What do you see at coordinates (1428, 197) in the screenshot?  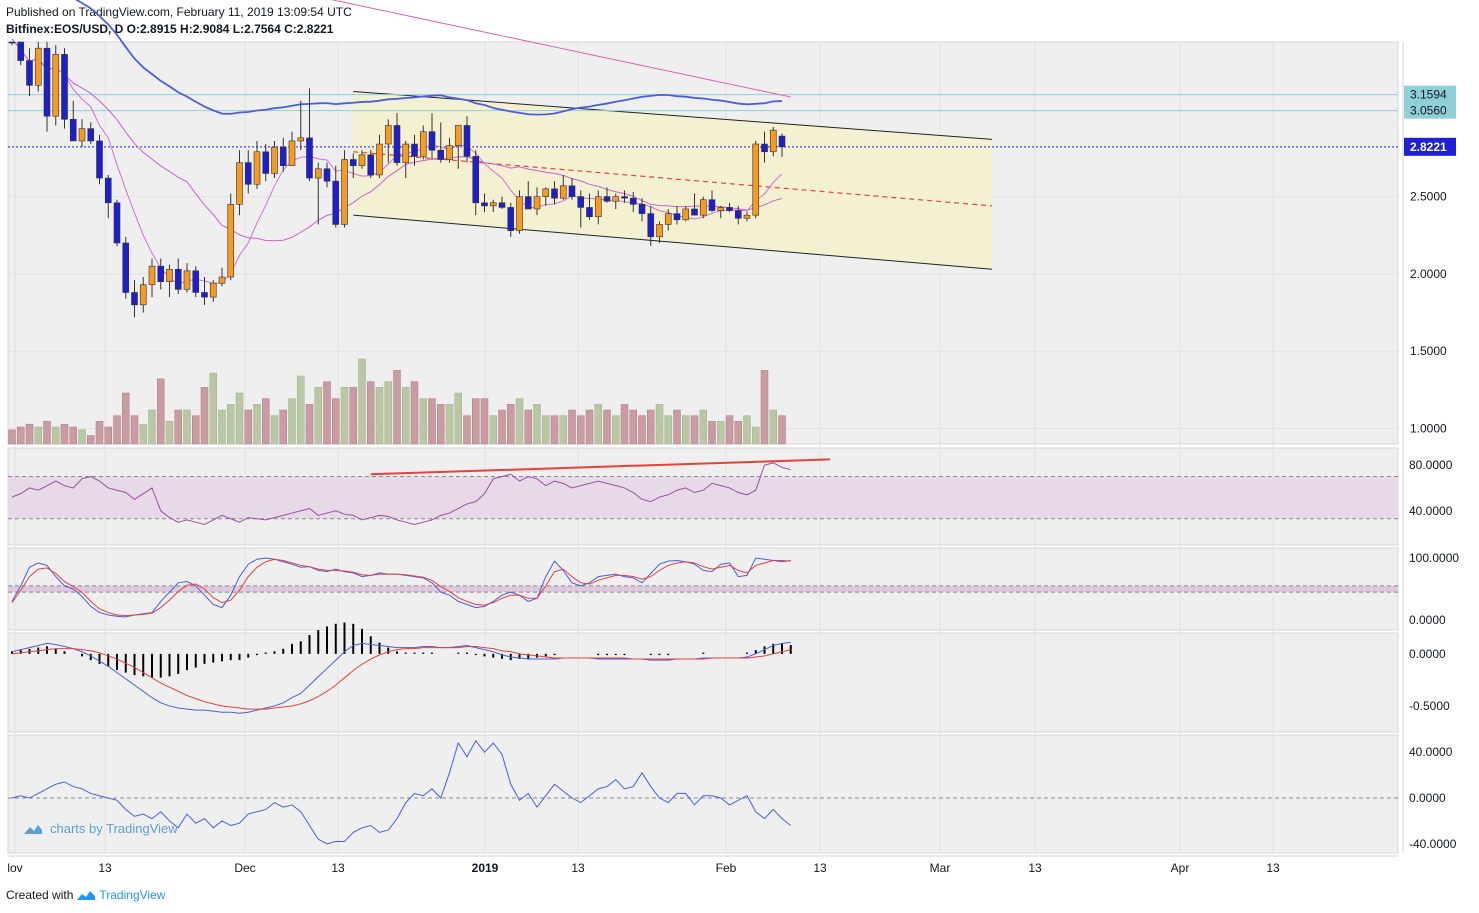 I see `price-tick-label: 2.5000` at bounding box center [1428, 197].